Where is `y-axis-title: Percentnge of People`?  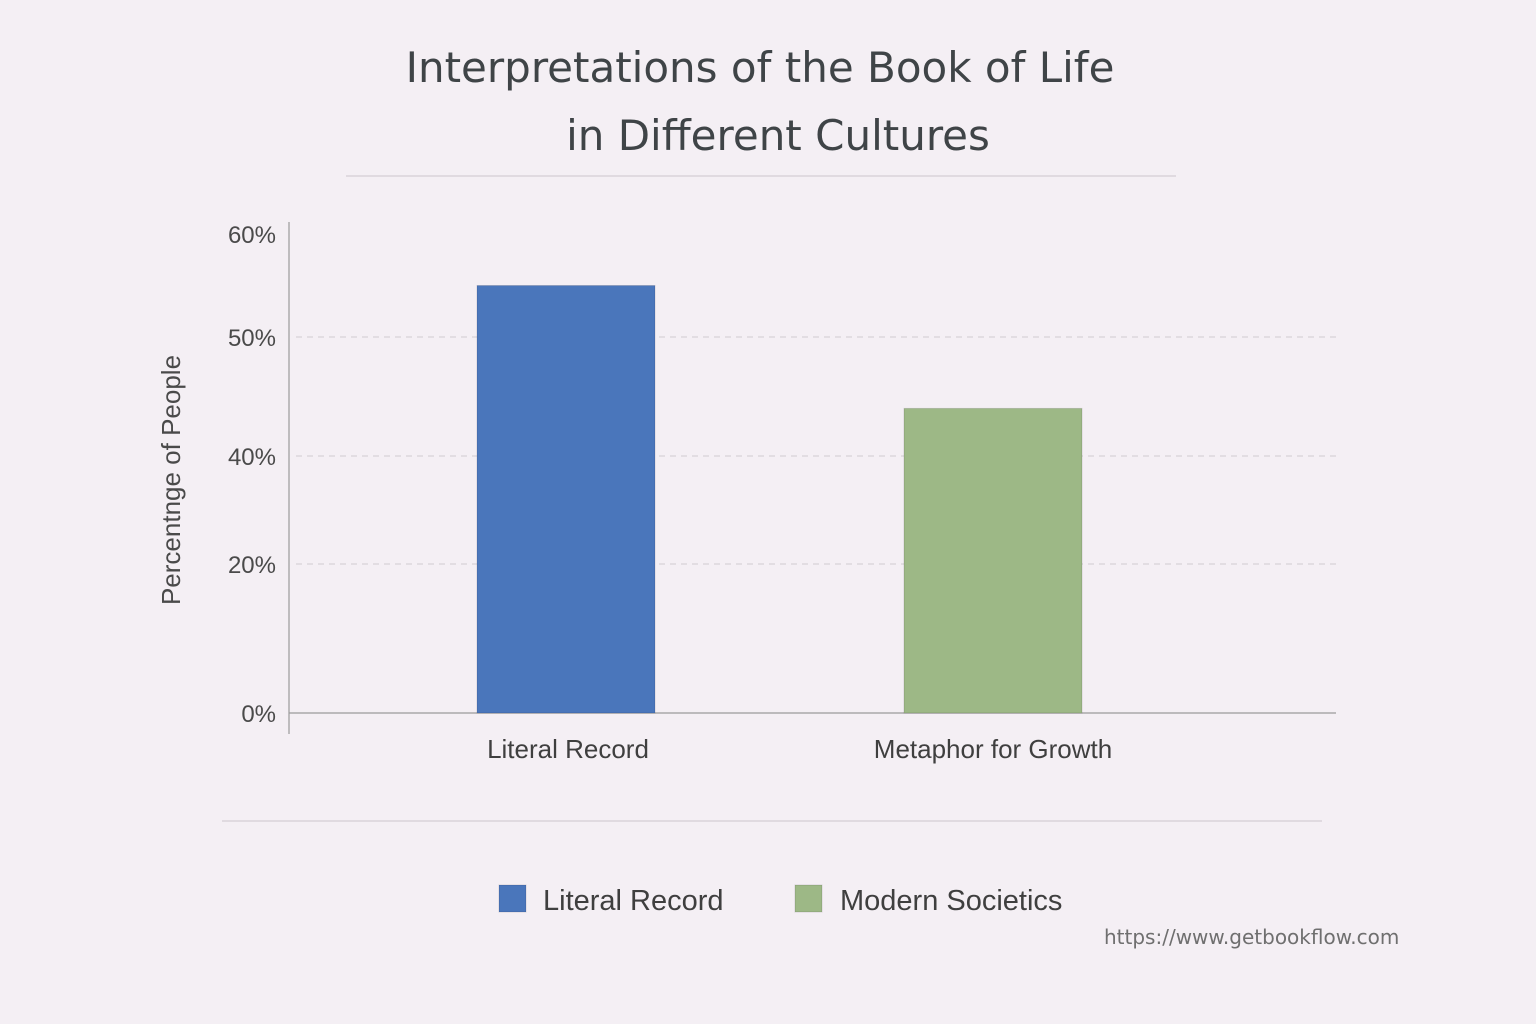 y-axis-title: Percentnge of People is located at coordinates (171, 480).